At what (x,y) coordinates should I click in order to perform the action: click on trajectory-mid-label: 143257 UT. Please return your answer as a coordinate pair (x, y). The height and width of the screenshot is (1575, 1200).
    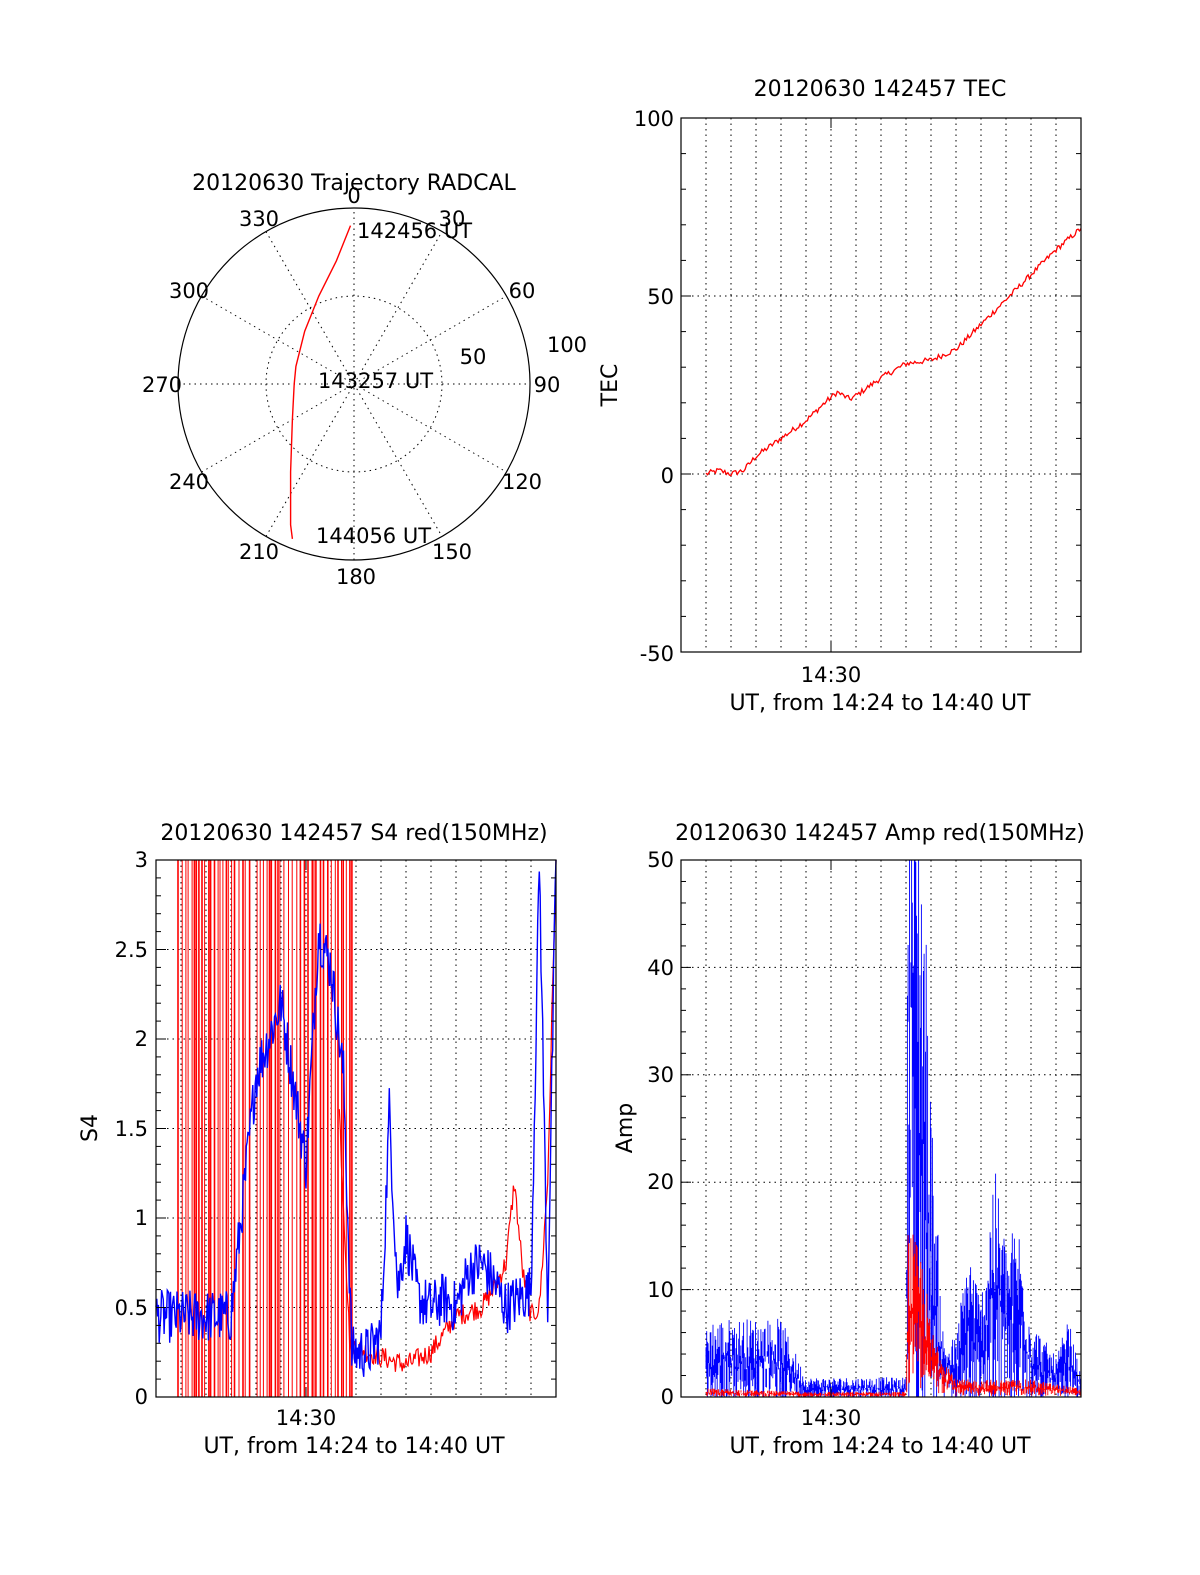
    Looking at the image, I should click on (375, 381).